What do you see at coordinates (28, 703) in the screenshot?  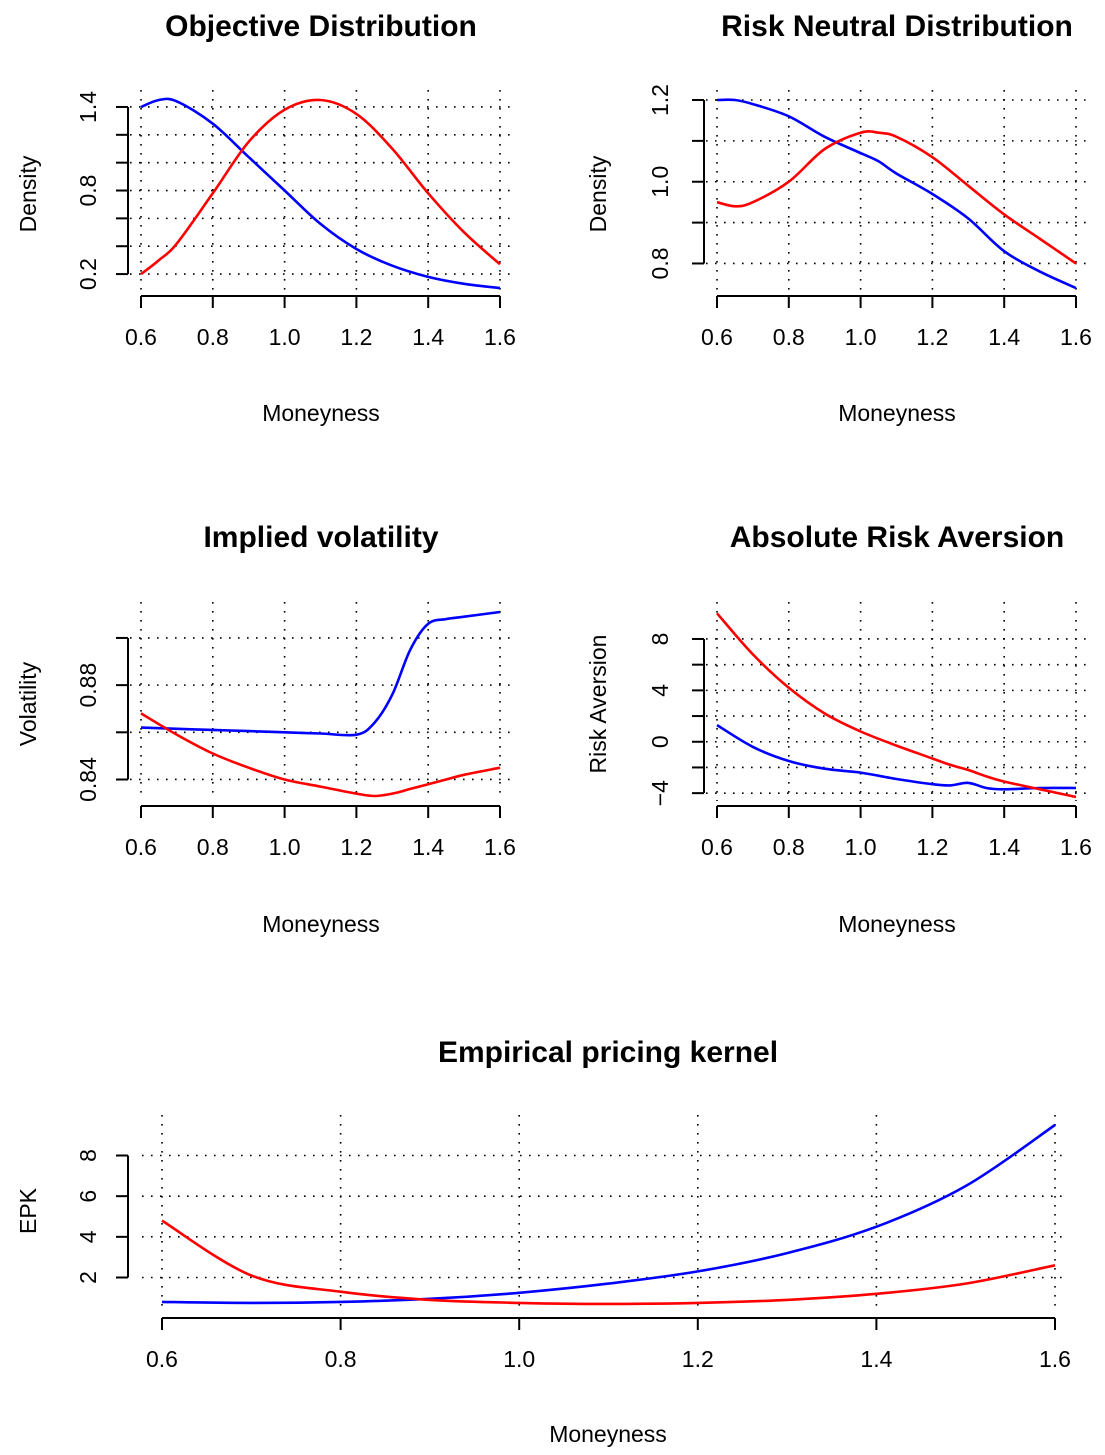 I see `y-axis-label: Volatility` at bounding box center [28, 703].